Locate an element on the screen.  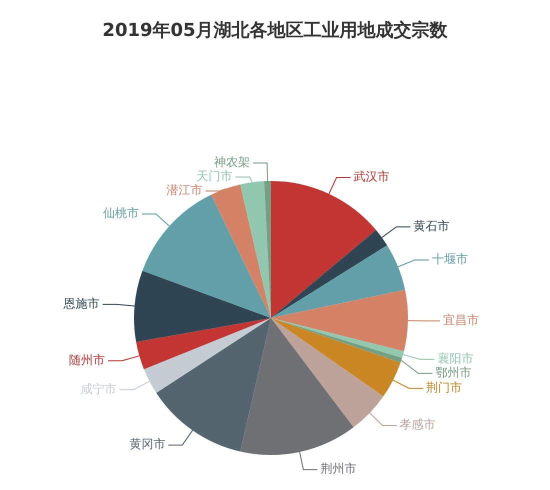
slice-label: 荆门市 is located at coordinates (444, 387).